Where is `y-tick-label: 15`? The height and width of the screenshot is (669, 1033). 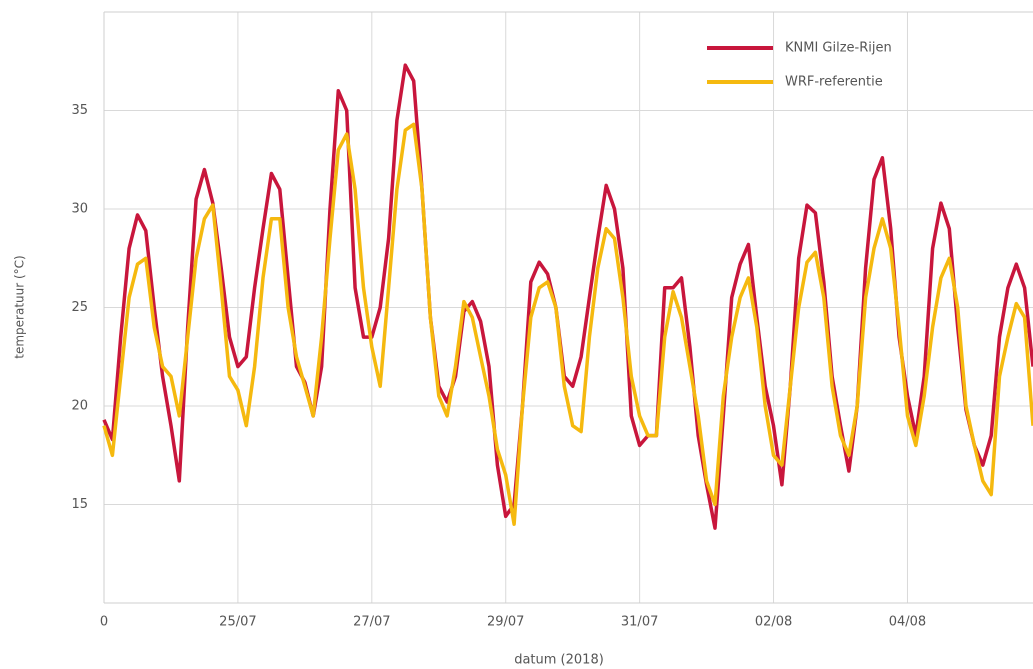 y-tick-label: 15 is located at coordinates (79, 504).